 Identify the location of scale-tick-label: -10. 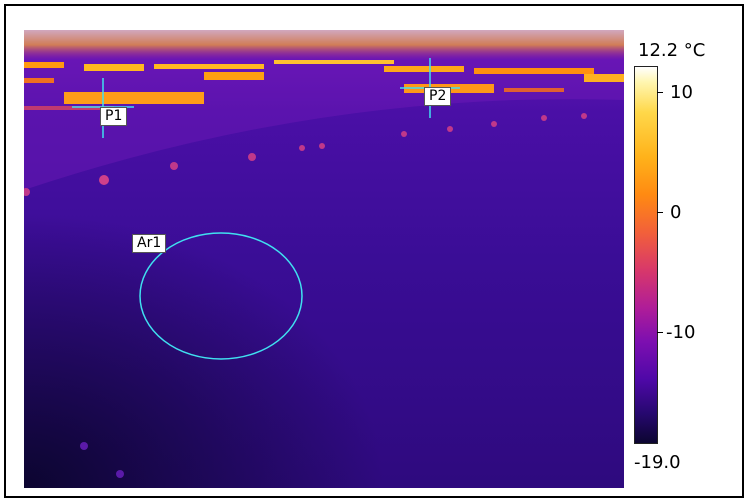
(681, 332).